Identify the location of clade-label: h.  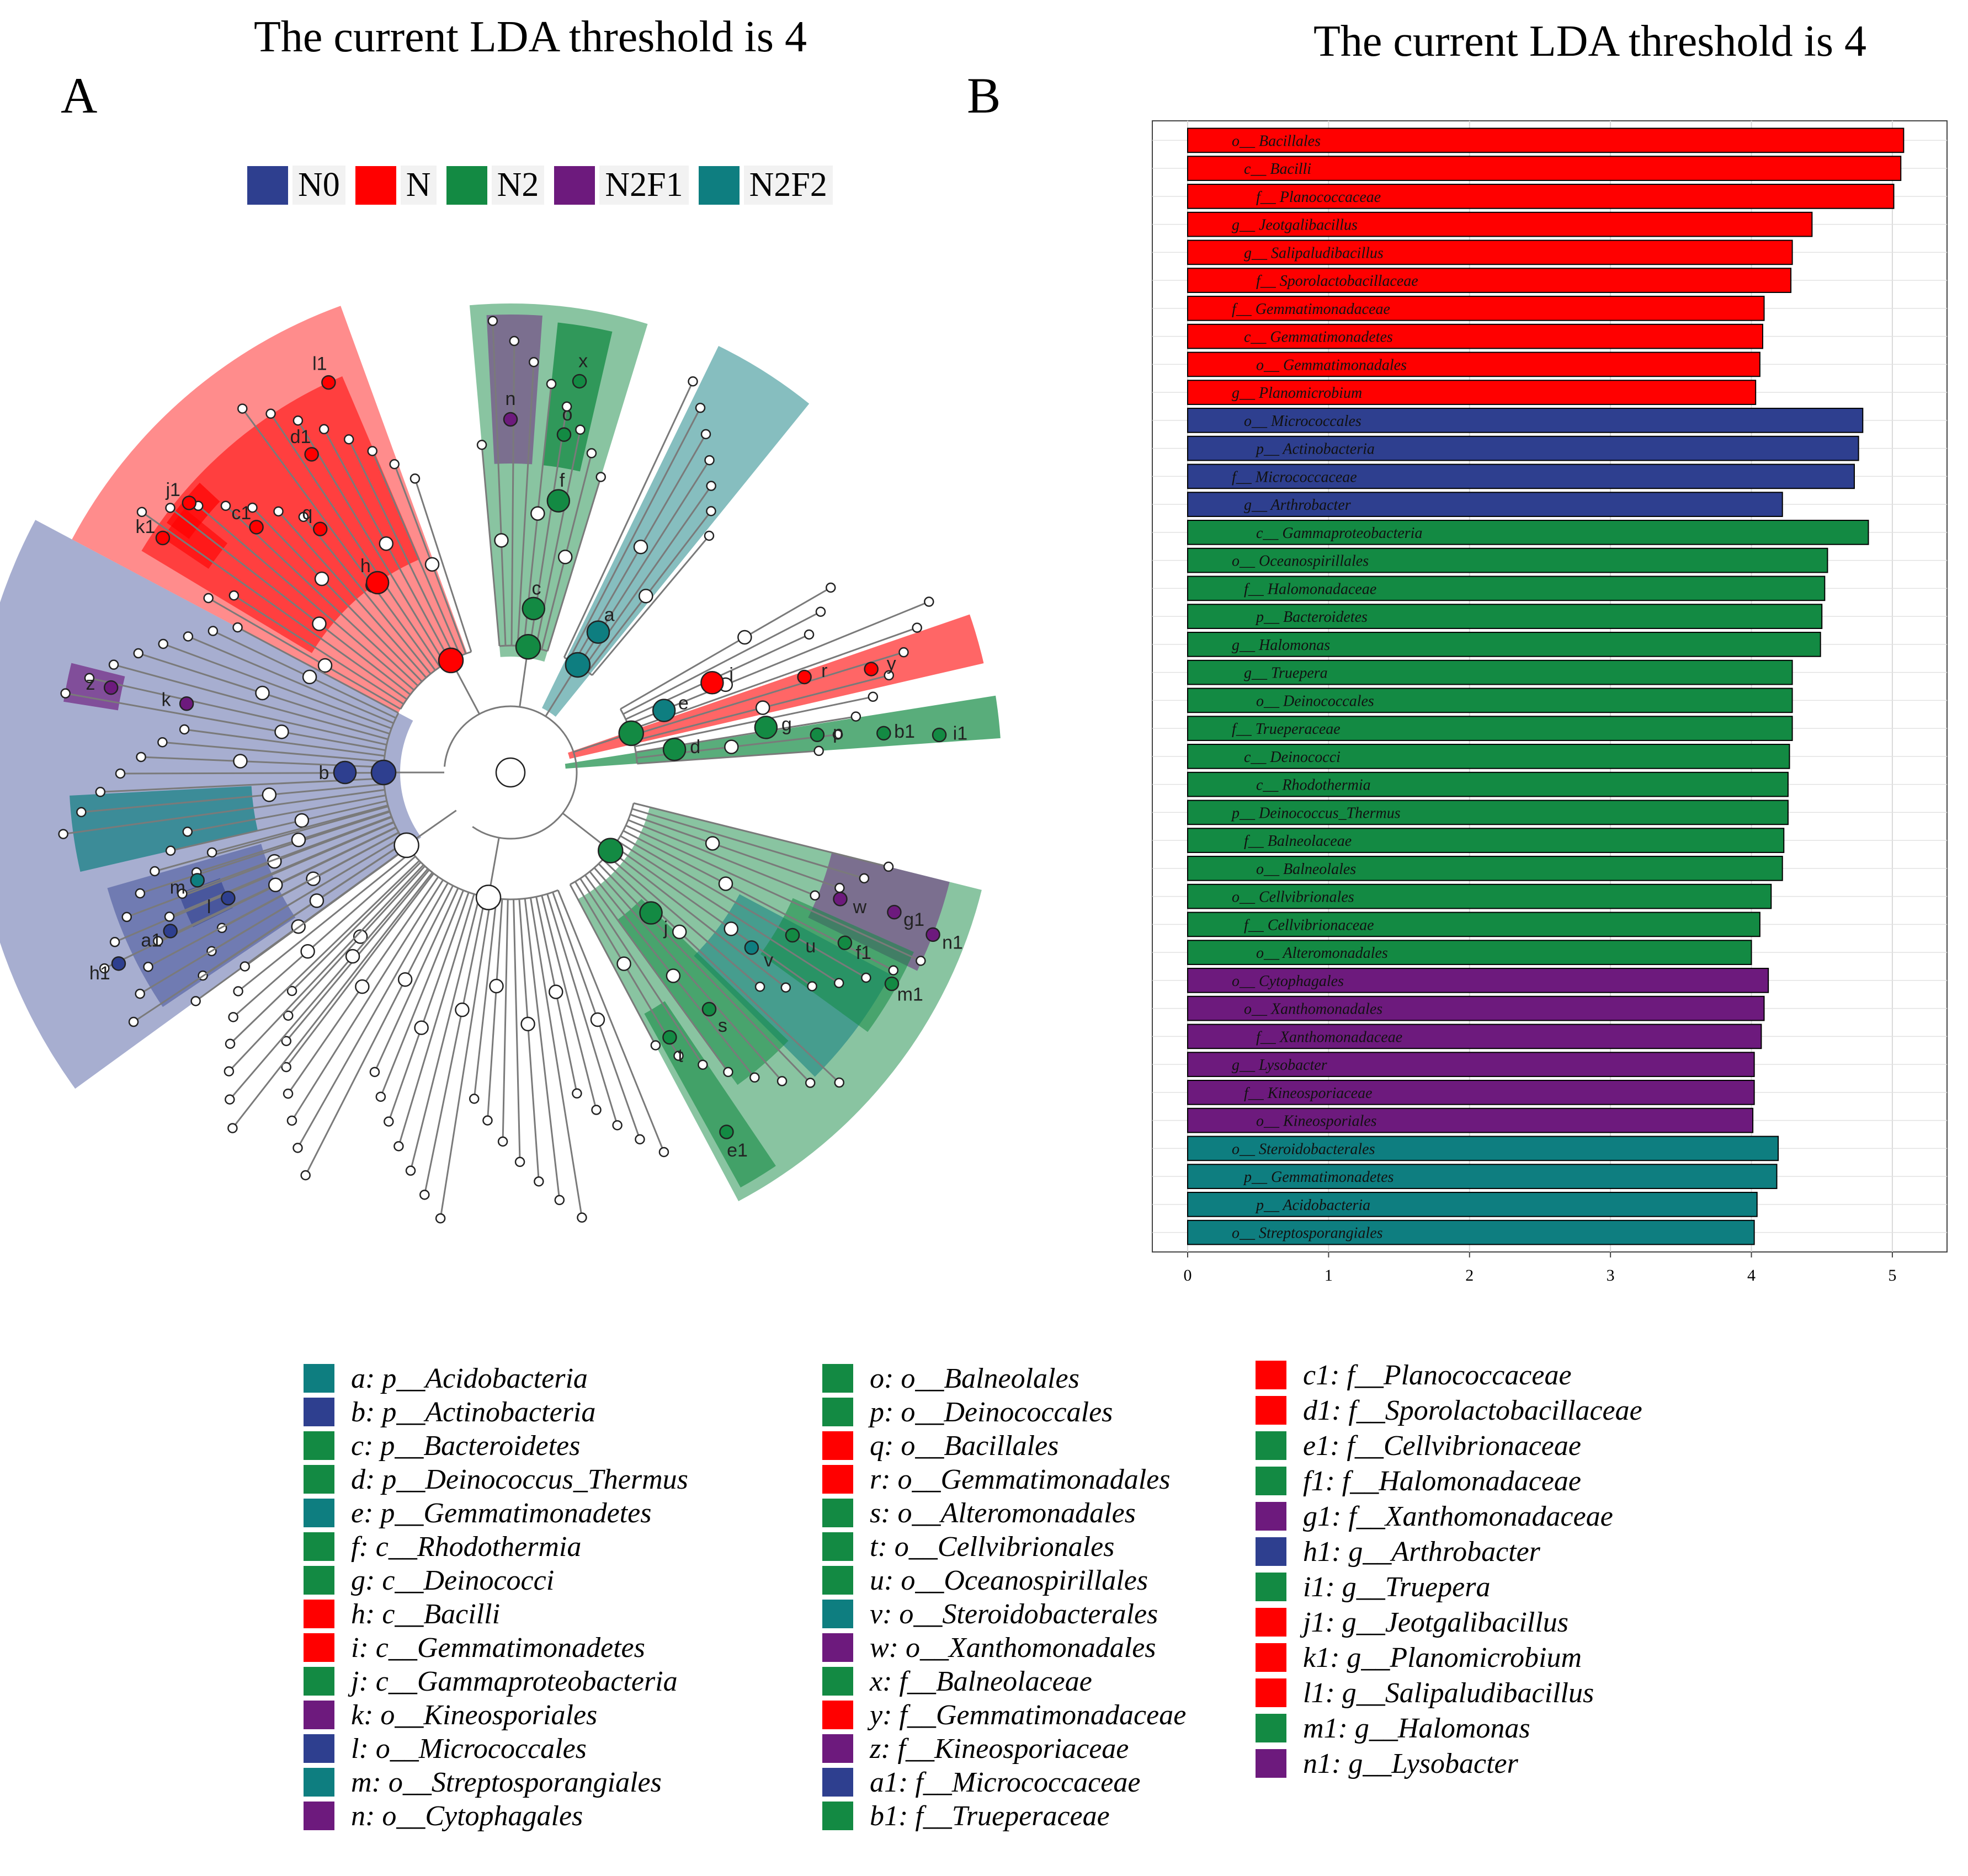
(365, 566).